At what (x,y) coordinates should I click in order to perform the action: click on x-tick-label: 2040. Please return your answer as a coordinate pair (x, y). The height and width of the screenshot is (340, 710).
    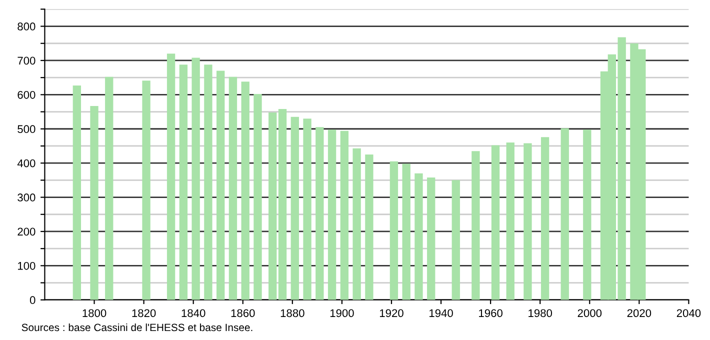
    Looking at the image, I should click on (688, 313).